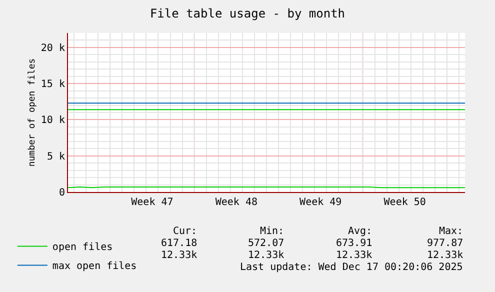  What do you see at coordinates (179, 243) in the screenshot?
I see `text: 617.18` at bounding box center [179, 243].